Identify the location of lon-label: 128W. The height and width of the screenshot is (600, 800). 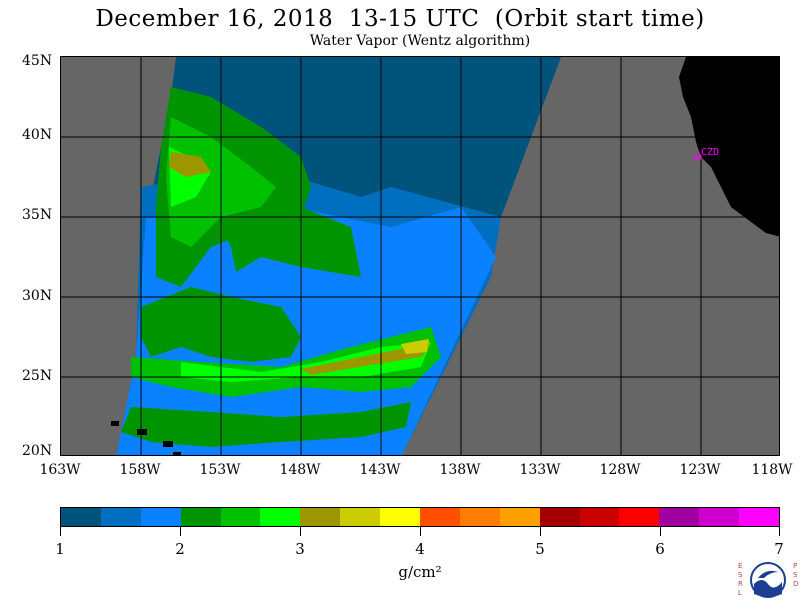
(620, 470).